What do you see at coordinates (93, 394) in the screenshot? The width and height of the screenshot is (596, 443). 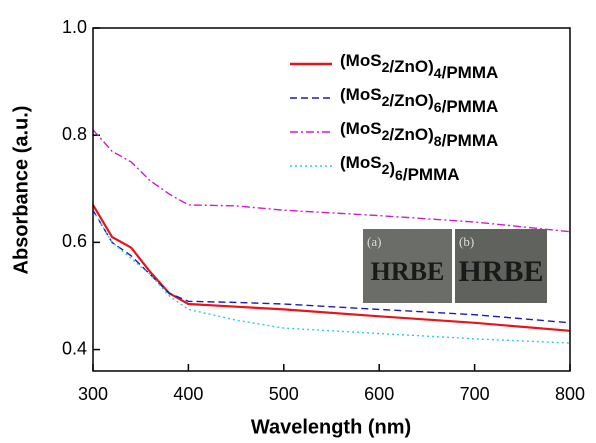 I see `x-tick-label: 300` at bounding box center [93, 394].